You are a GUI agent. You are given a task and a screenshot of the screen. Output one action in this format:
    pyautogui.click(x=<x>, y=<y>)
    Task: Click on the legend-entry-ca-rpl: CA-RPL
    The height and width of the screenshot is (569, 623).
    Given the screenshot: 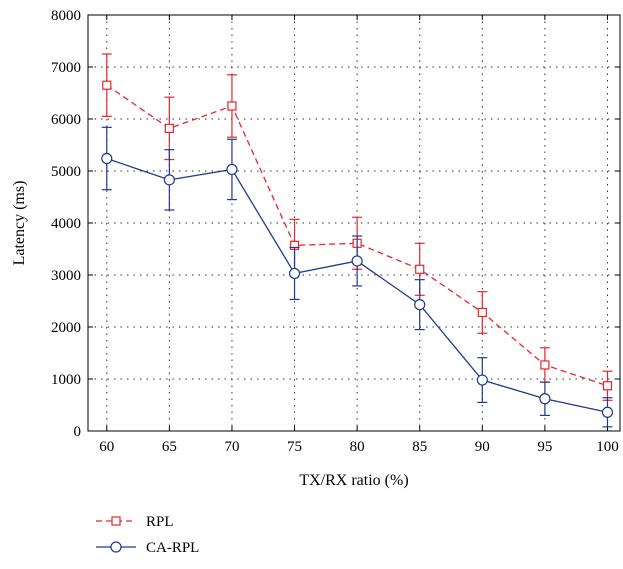 What is the action you would take?
    pyautogui.click(x=147, y=548)
    